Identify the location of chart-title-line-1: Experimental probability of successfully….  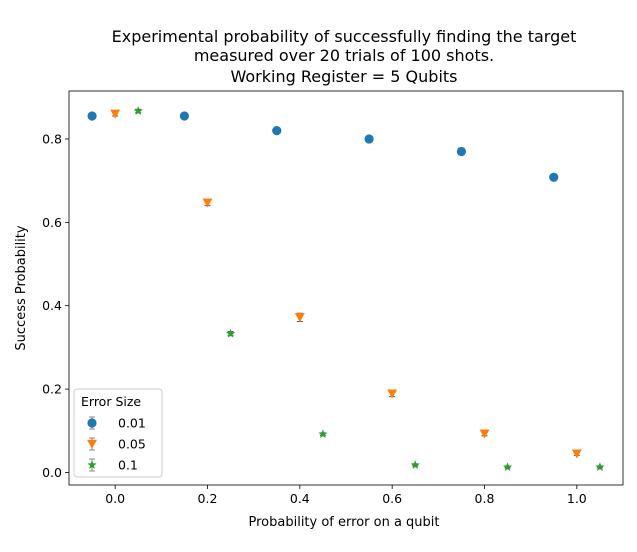
(344, 36).